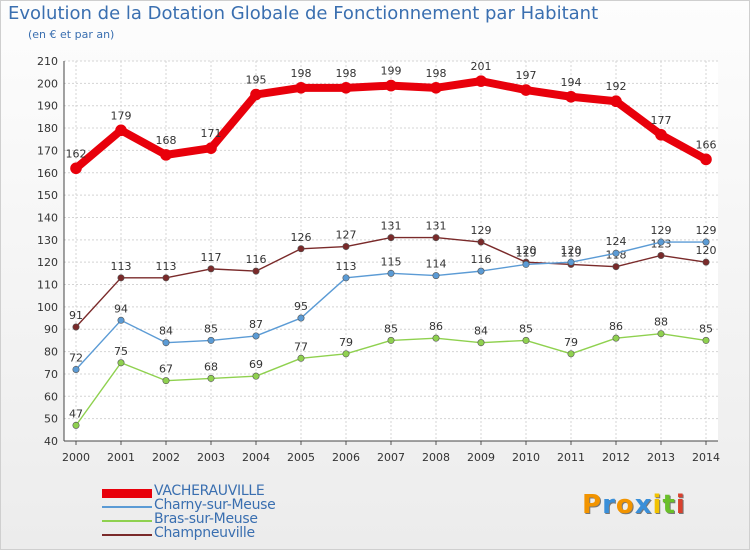 This screenshot has width=750, height=550. Describe the element at coordinates (71, 34) in the screenshot. I see `chart-subtitle: (en € et par an)` at that location.